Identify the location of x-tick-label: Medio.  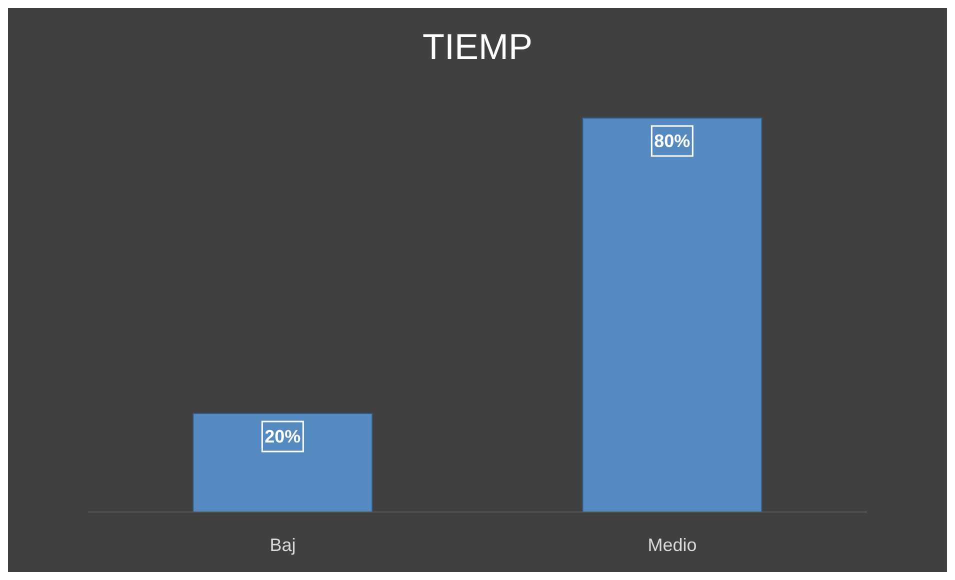
(672, 544).